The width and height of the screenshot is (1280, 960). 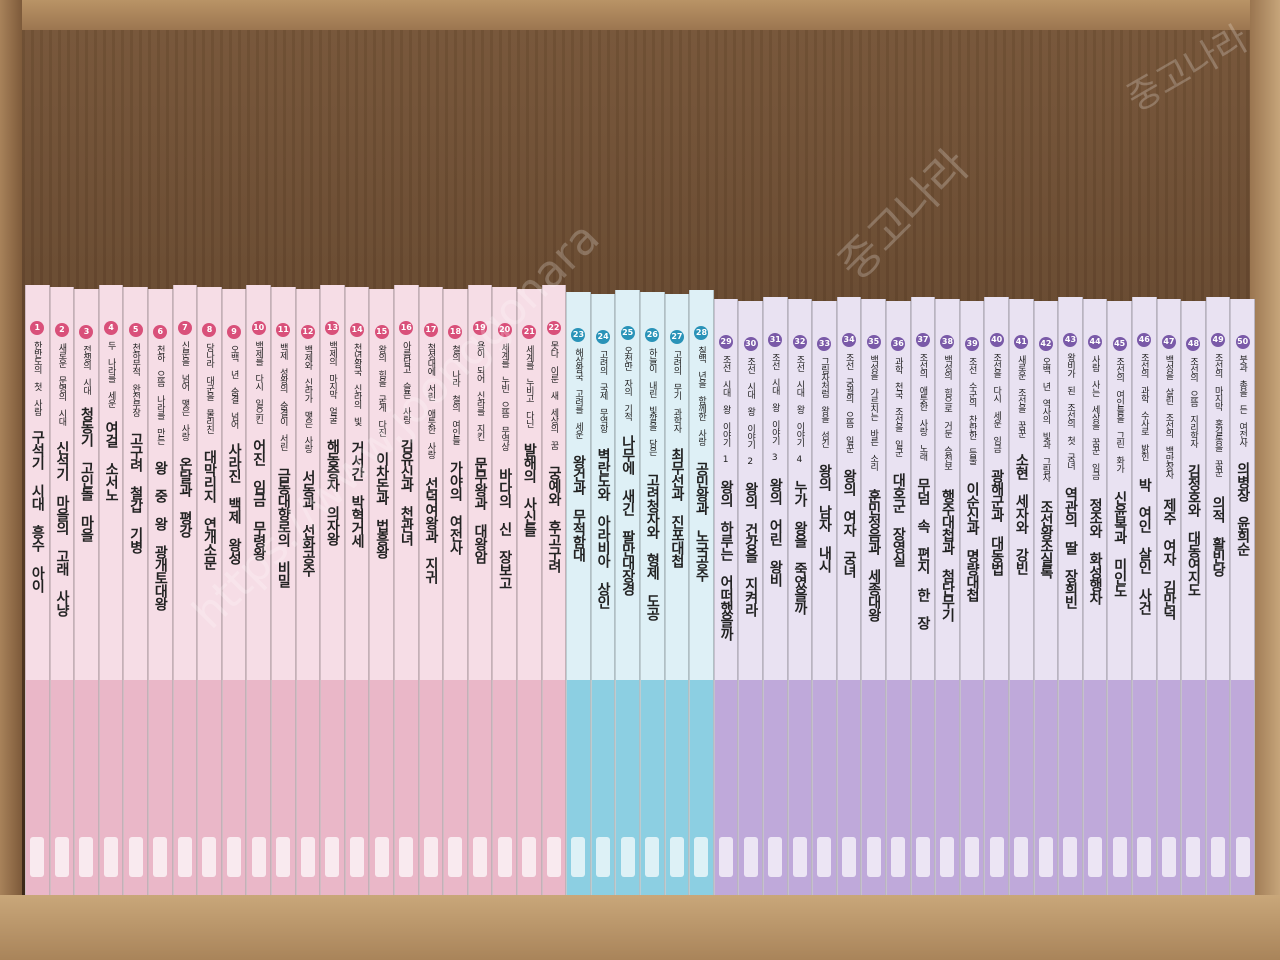 What do you see at coordinates (430, 330) in the screenshot?
I see `volume-number: 17` at bounding box center [430, 330].